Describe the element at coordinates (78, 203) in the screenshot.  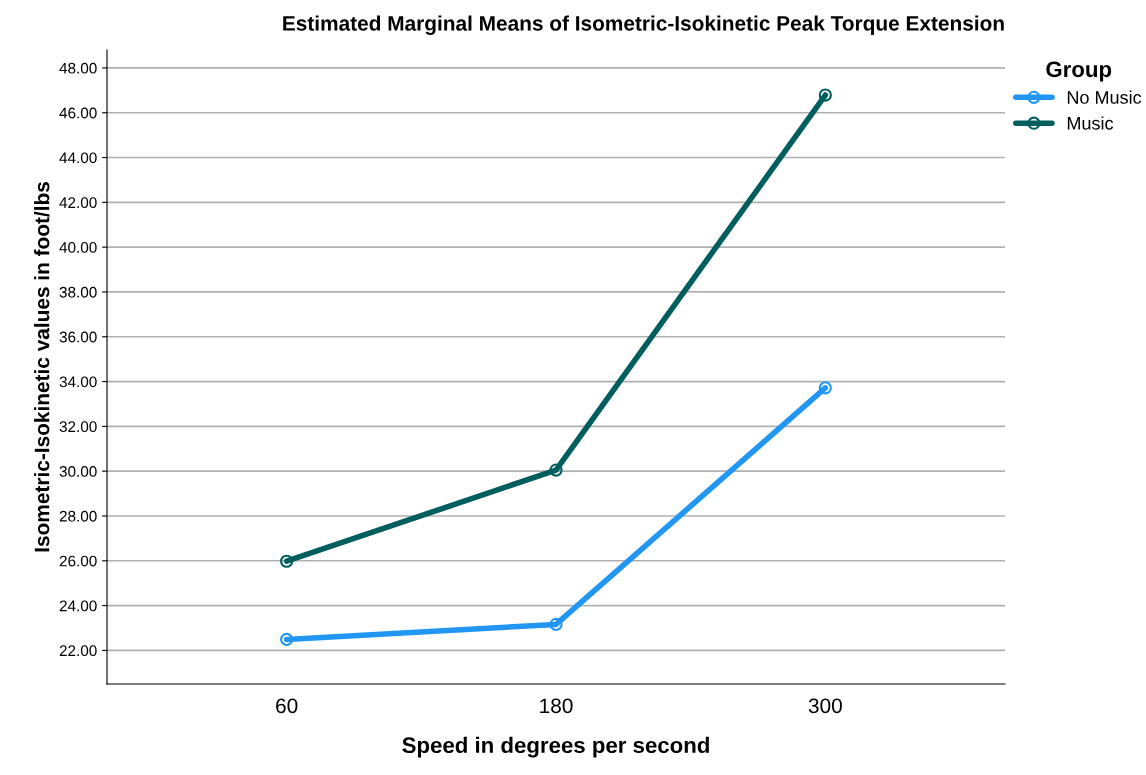
I see `y-tick-label: 42.00` at that location.